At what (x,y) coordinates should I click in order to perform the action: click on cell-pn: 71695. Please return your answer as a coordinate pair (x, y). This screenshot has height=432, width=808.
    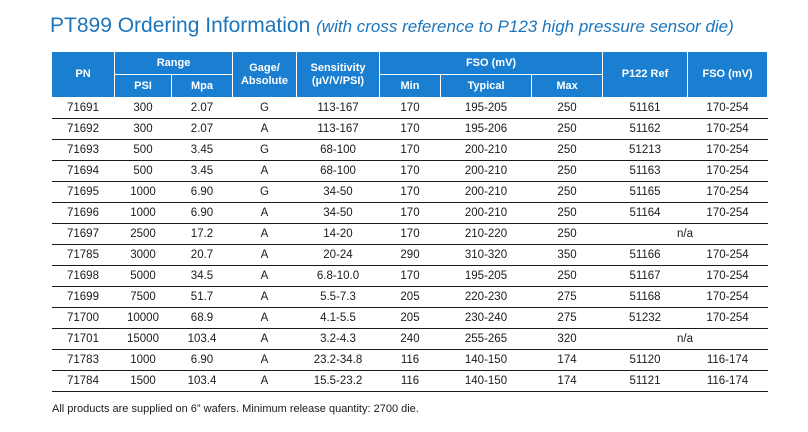
    Looking at the image, I should click on (83, 192).